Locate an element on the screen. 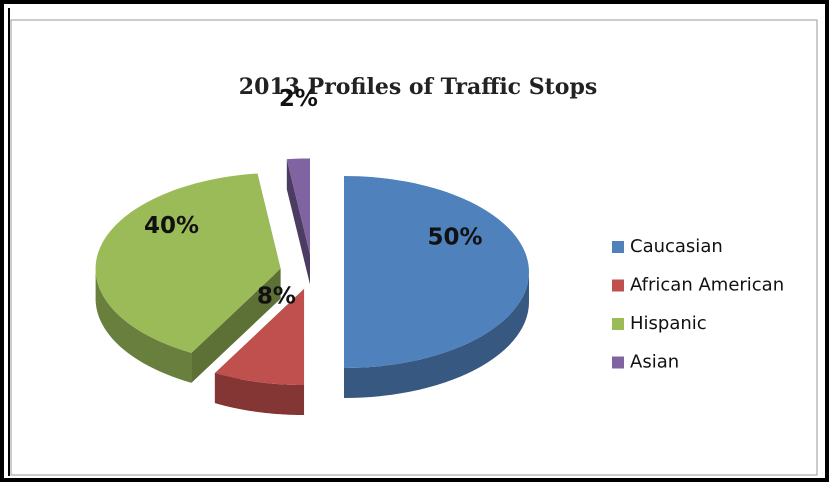 The width and height of the screenshot is (829, 482). data-label: 50% is located at coordinates (454, 238).